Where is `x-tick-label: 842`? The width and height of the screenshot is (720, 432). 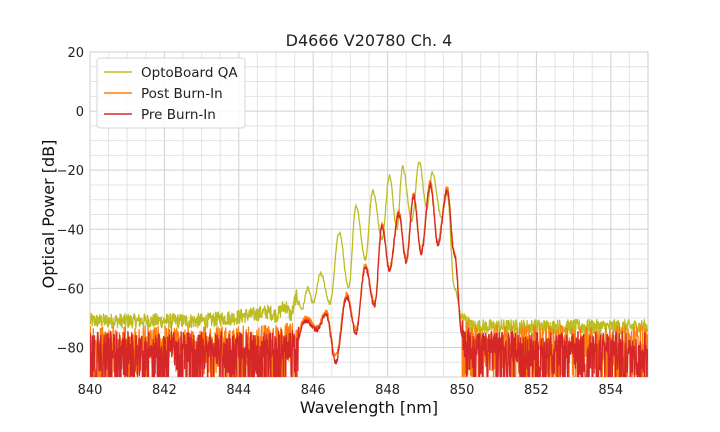 x-tick-label: 842 is located at coordinates (164, 390).